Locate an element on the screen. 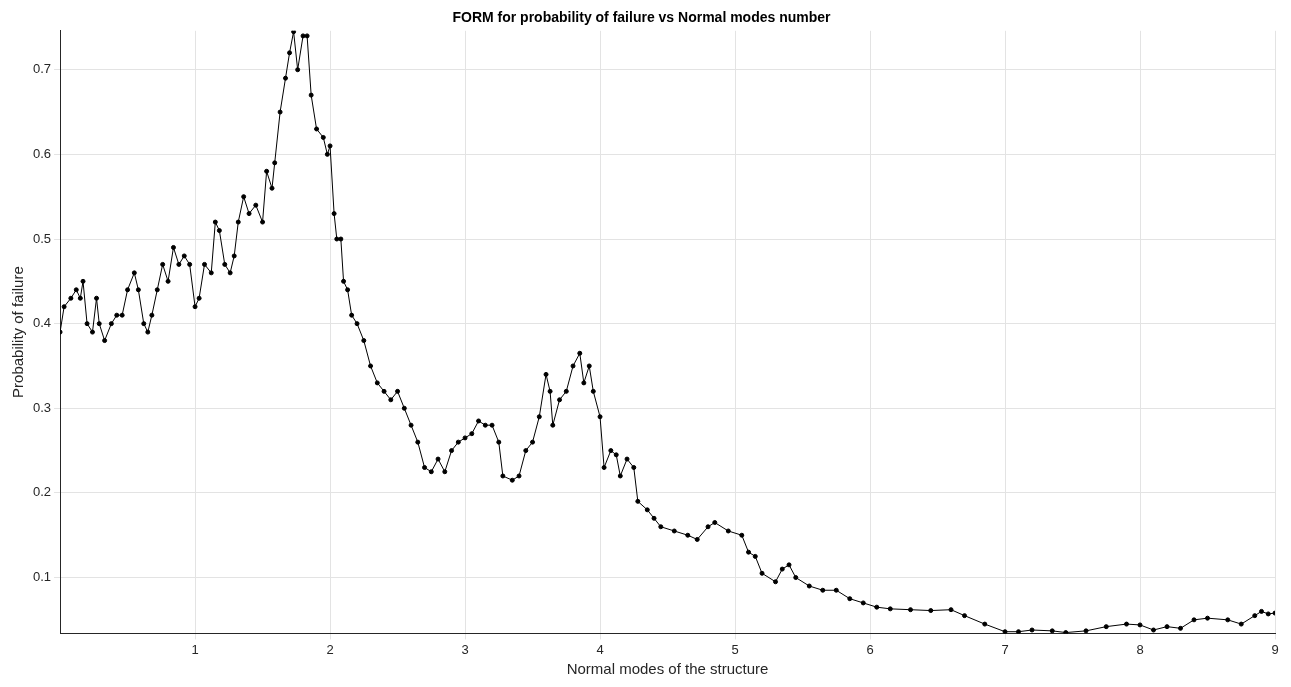  x-tick-label: 4 is located at coordinates (600, 649).